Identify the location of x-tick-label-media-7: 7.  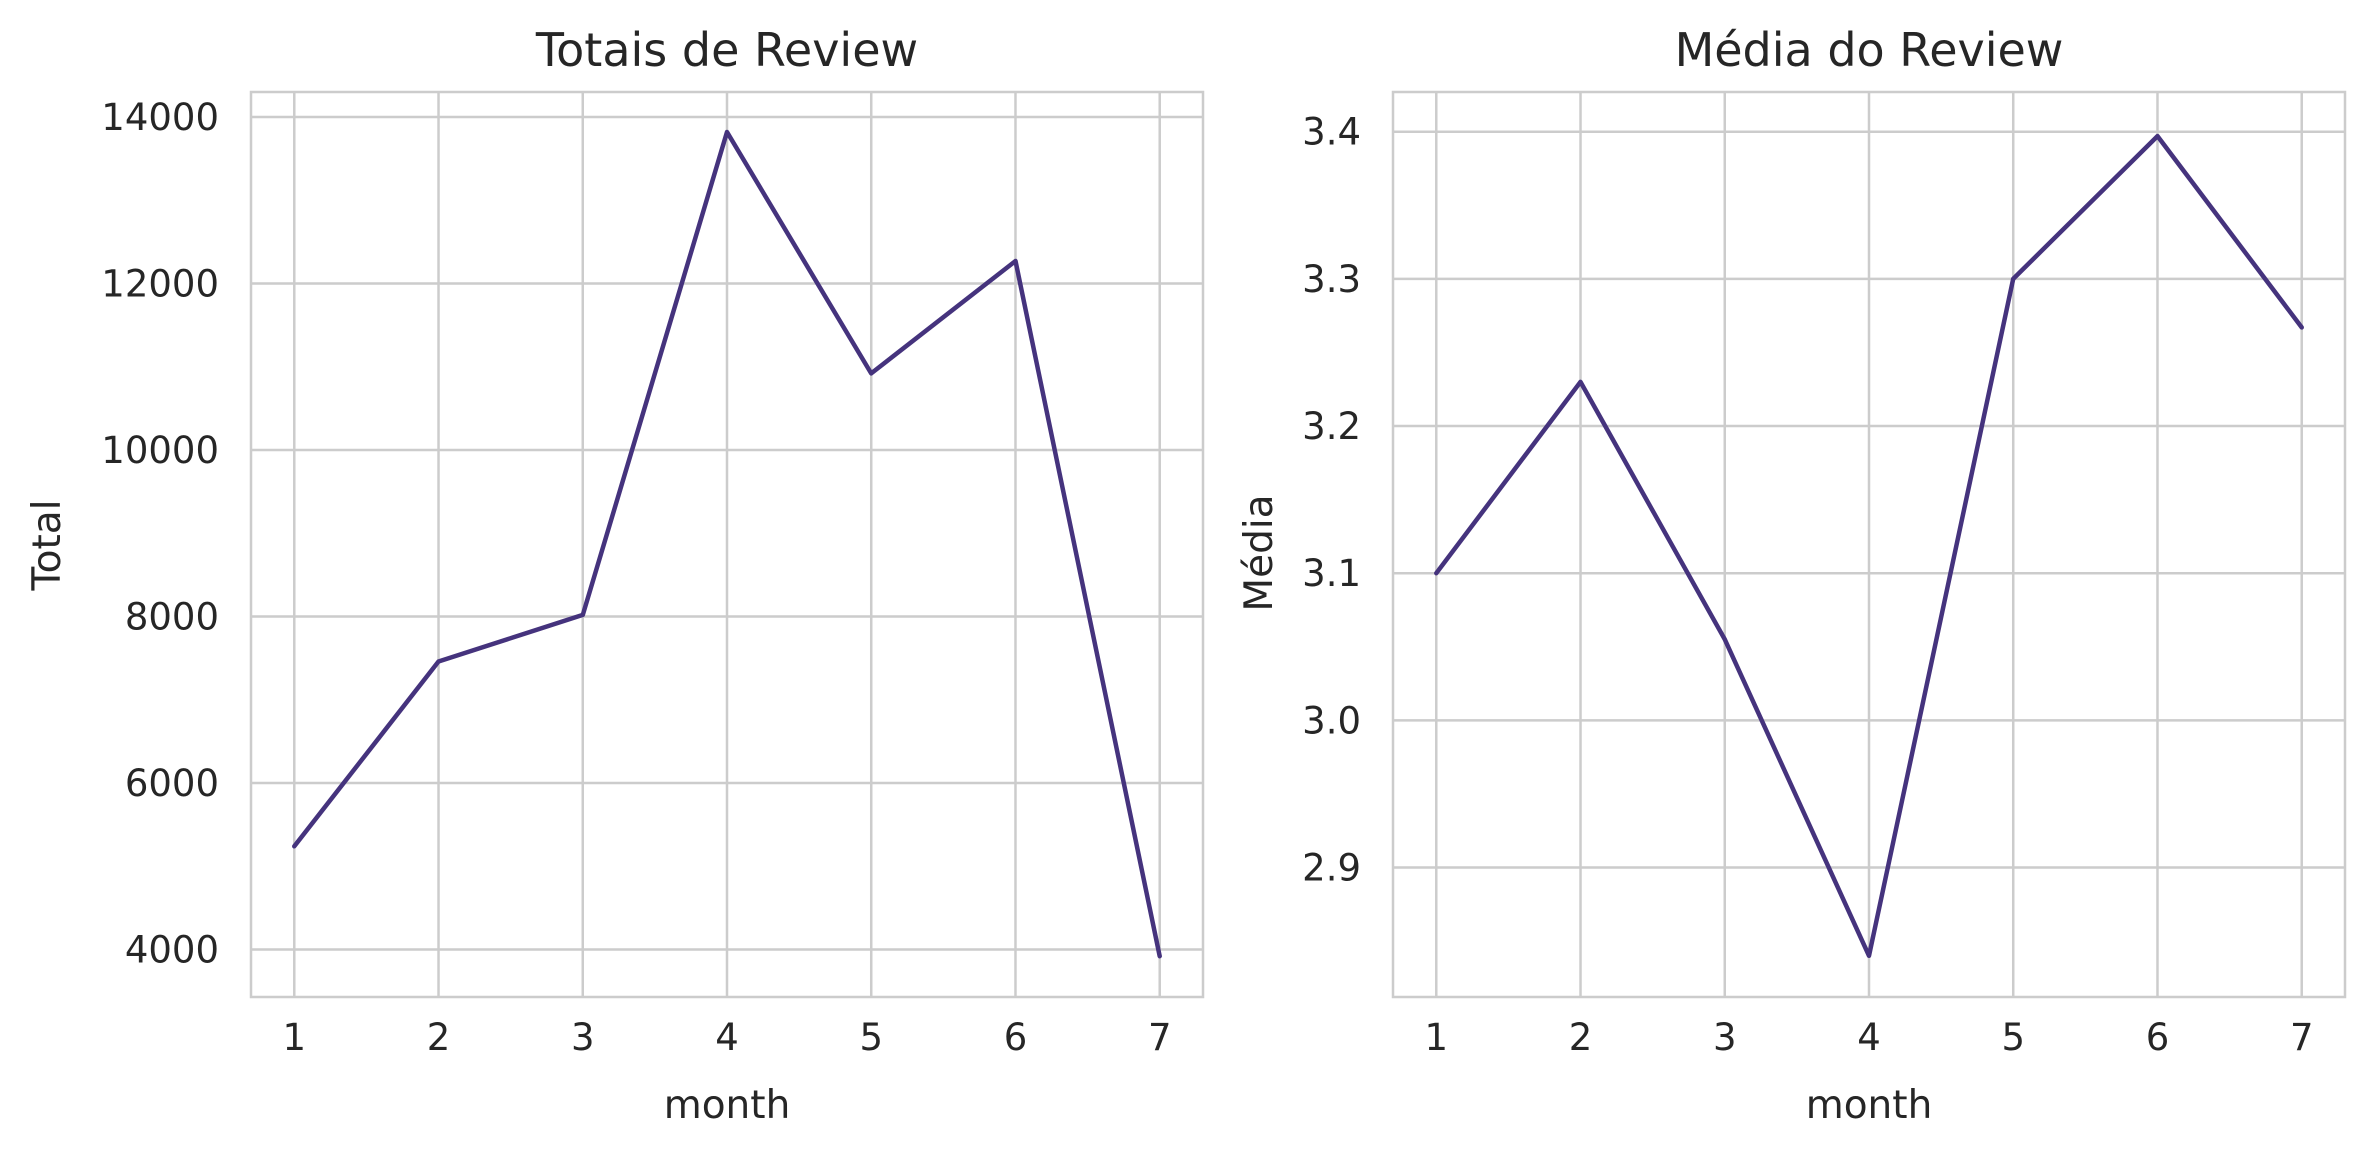
(2302, 1037).